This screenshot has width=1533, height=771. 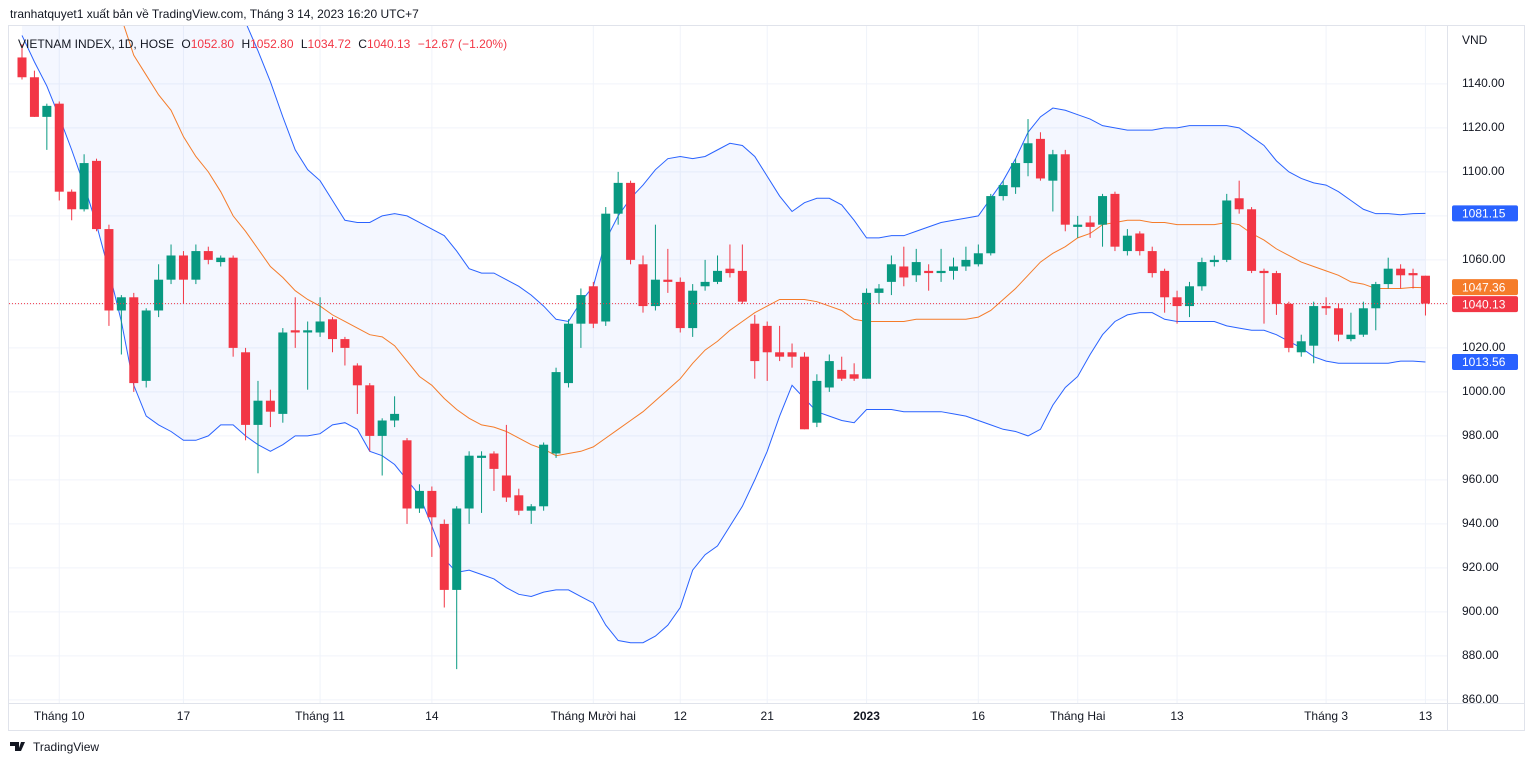 I want to click on y-tick-label: 920.00, so click(x=1480, y=567).